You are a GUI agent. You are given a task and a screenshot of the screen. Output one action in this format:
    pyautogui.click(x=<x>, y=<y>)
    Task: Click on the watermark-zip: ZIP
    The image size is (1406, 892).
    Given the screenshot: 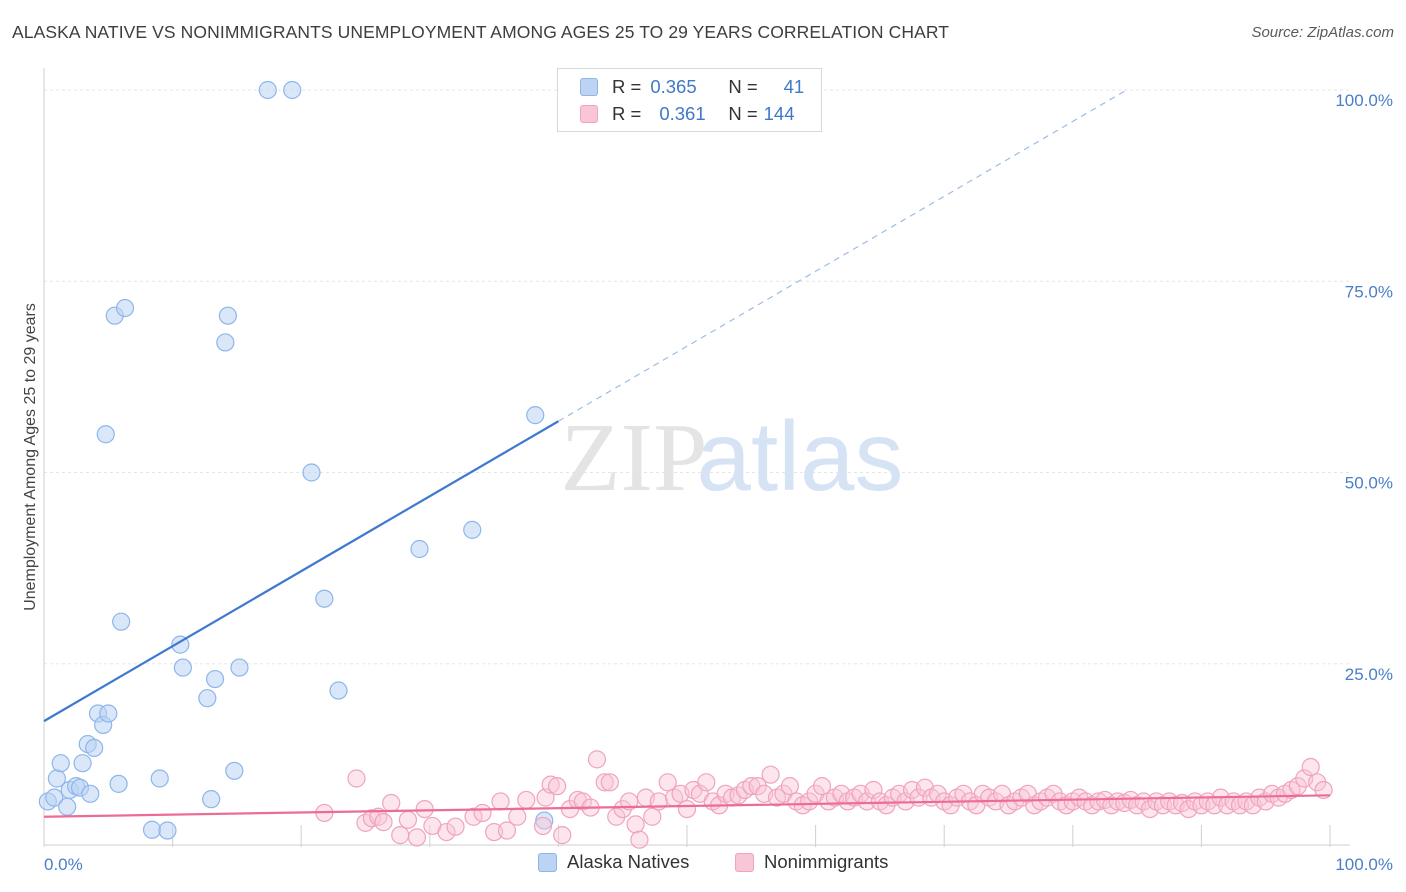 What is the action you would take?
    pyautogui.click(x=634, y=458)
    